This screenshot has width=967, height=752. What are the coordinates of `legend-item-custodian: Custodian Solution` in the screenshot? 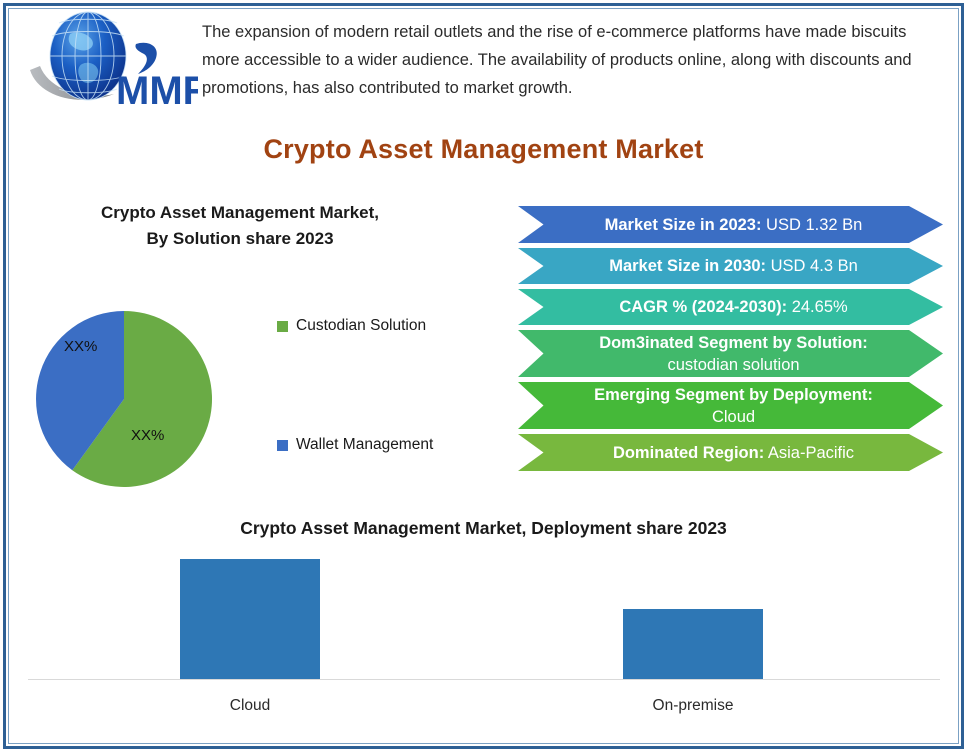 It's located at (351, 326).